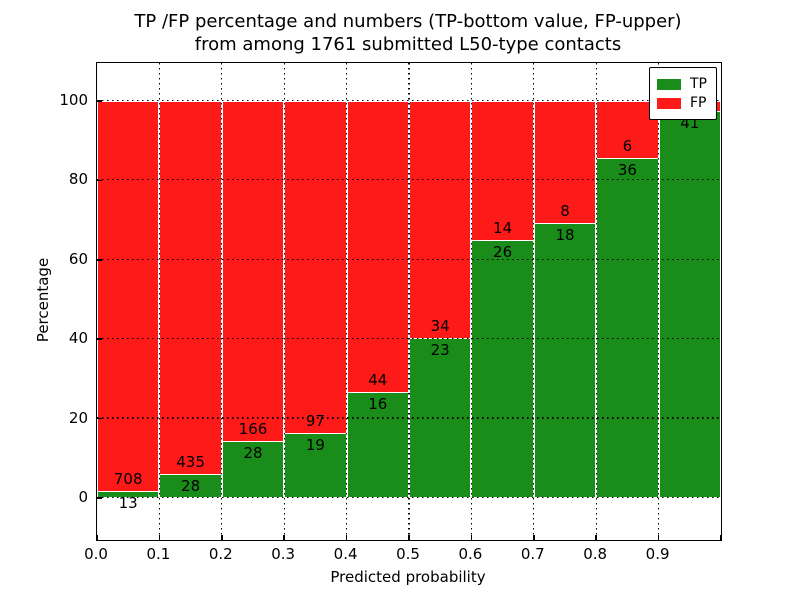 The image size is (800, 600). I want to click on tp-count-label: 26, so click(503, 251).